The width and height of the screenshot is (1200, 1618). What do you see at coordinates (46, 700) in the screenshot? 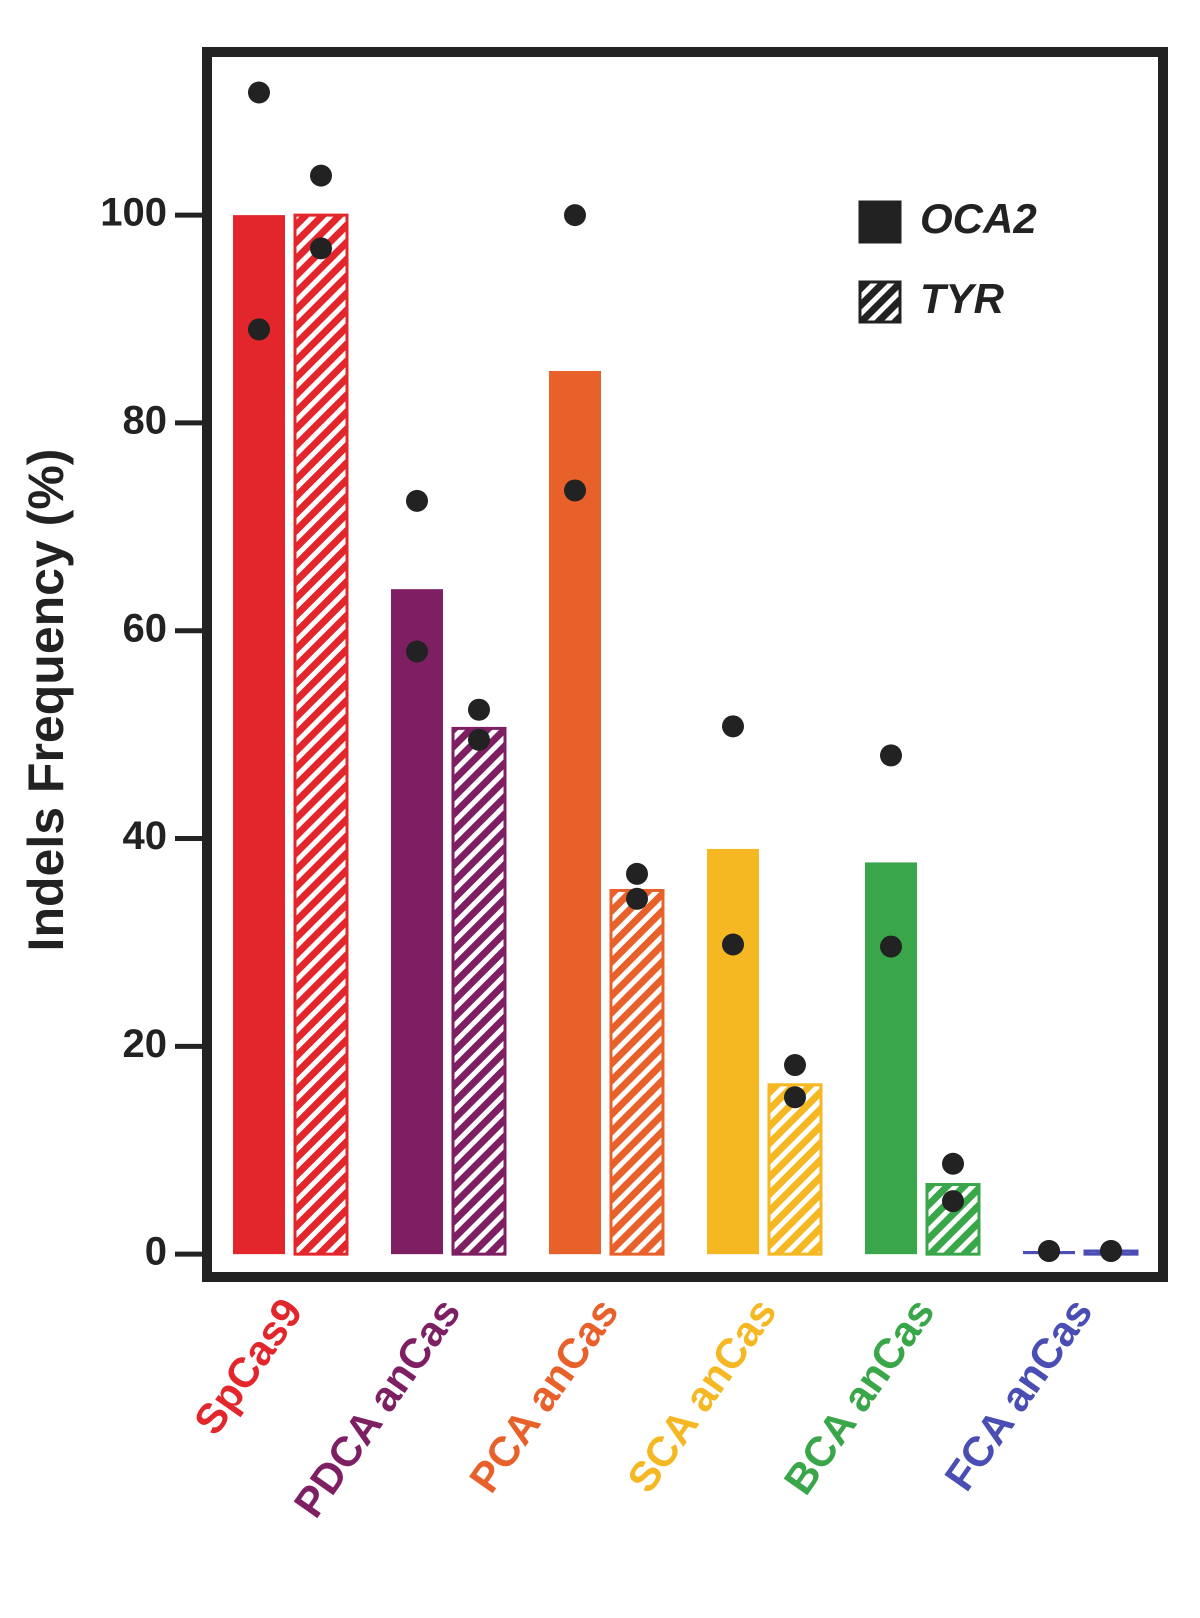
I see `y-axis-title: Indels Frequency (%)` at bounding box center [46, 700].